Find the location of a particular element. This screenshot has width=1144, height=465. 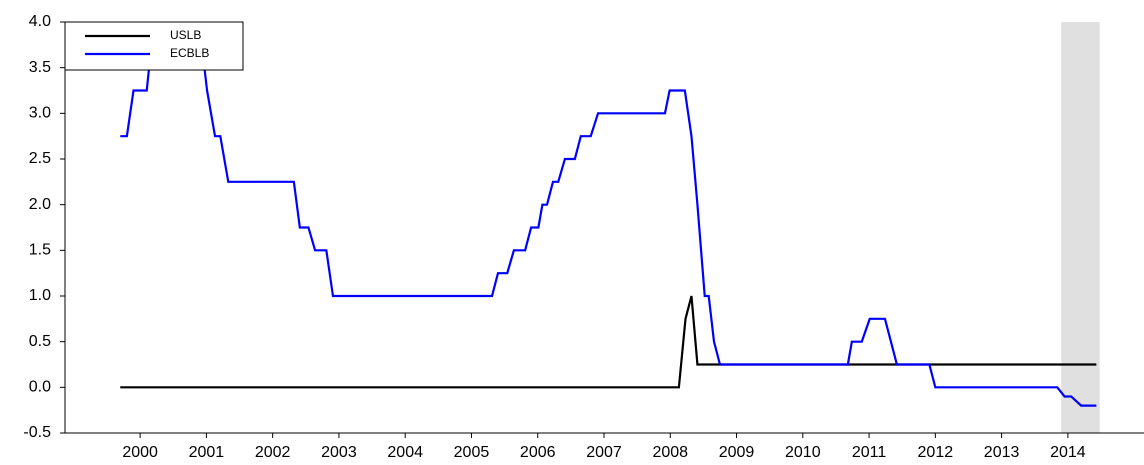

x-tick-label: 2005 is located at coordinates (472, 452).